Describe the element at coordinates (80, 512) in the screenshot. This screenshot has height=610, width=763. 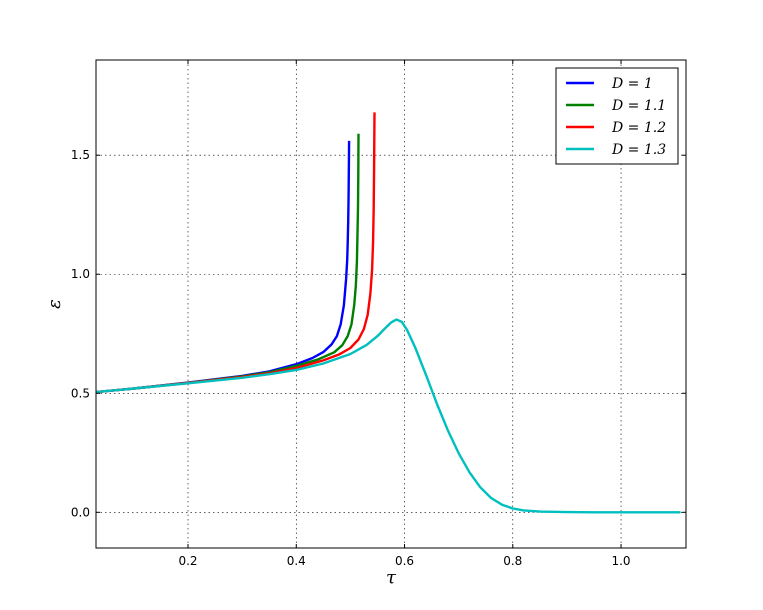
I see `y-tick-label: 0.0` at that location.